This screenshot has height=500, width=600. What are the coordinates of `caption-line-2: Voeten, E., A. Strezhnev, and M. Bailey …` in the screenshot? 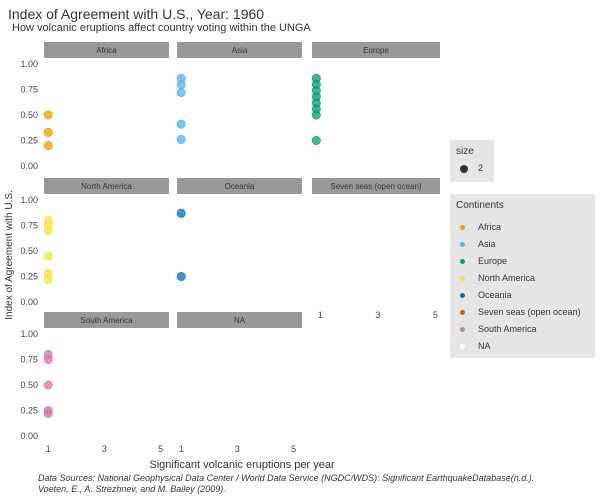 It's located at (132, 489).